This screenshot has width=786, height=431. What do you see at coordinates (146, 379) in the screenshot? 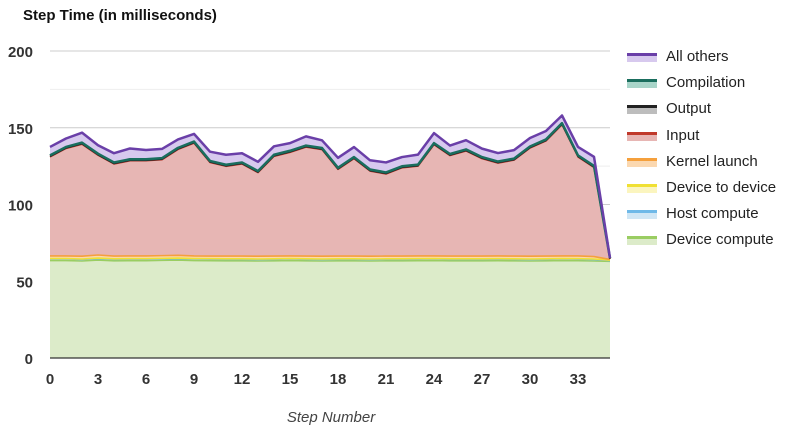
I see `x-tick-label: 6` at bounding box center [146, 379].